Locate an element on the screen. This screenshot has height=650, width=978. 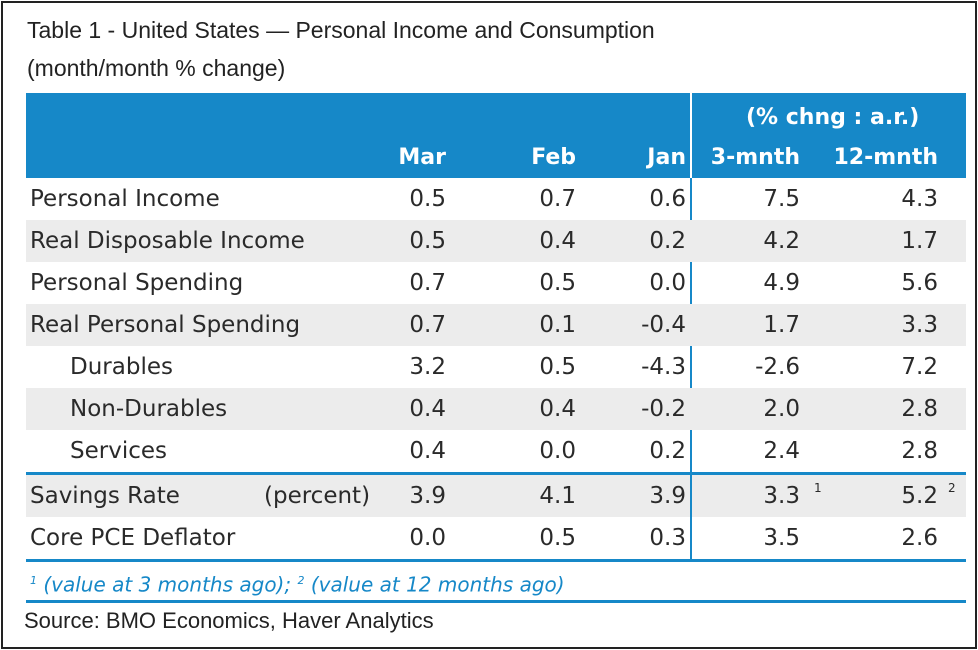
cell-3mnth: 3.5 is located at coordinates (781, 538).